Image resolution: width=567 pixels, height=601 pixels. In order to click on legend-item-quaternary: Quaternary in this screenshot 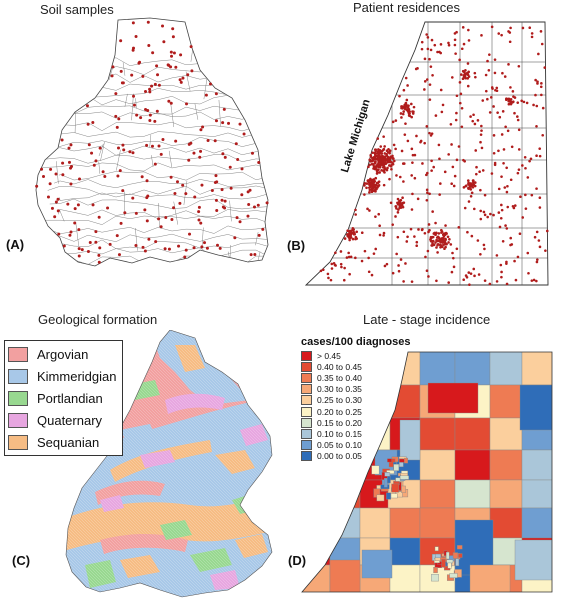, I will do `click(62, 420)`.